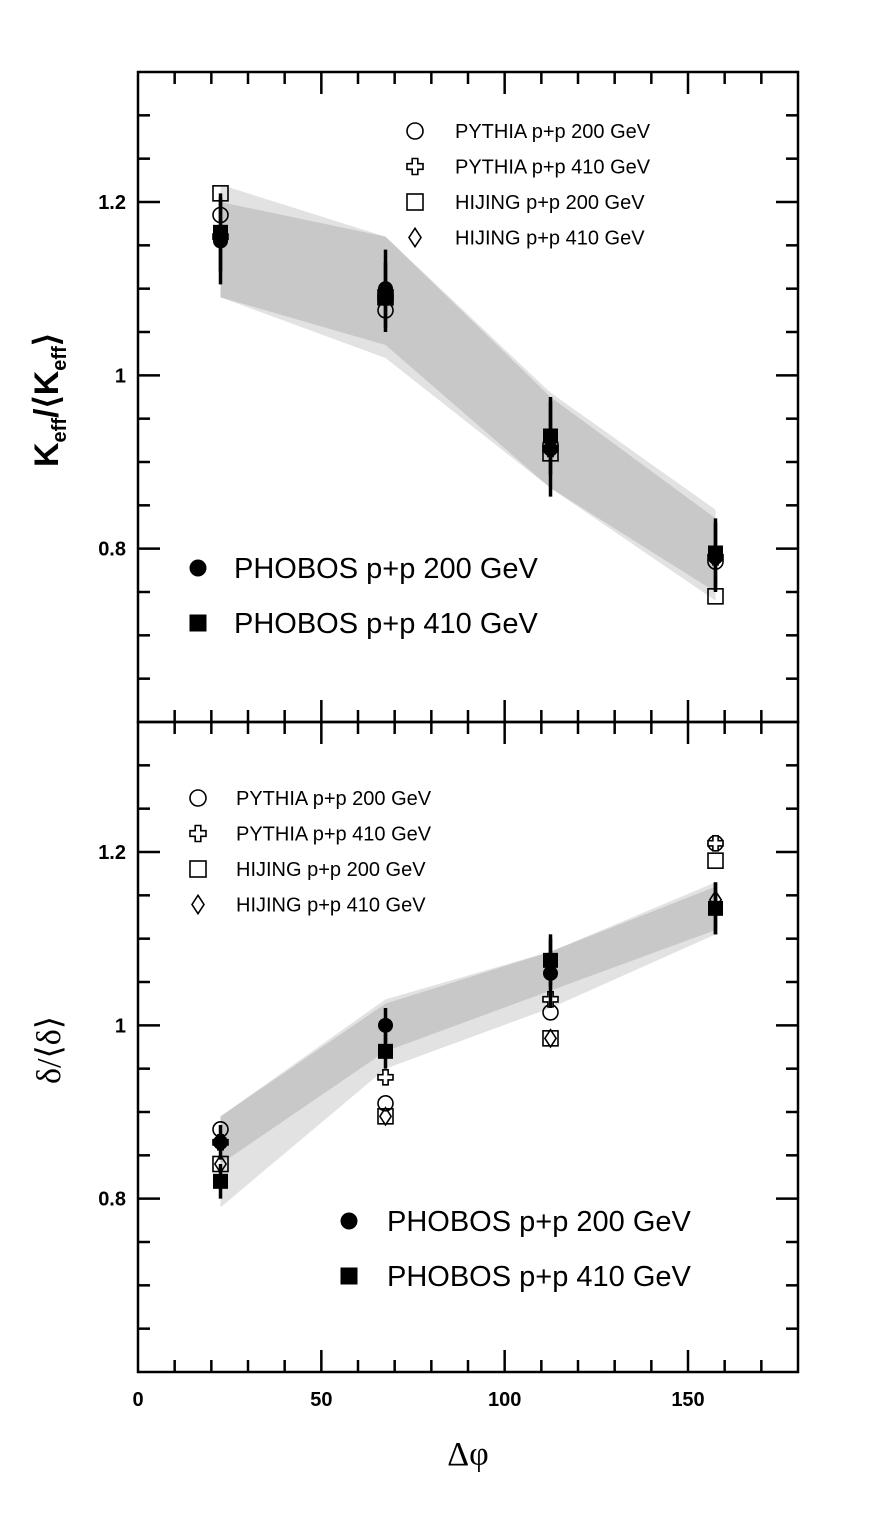  Describe the element at coordinates (687, 1400) in the screenshot. I see `x-tick-label: 150` at that location.